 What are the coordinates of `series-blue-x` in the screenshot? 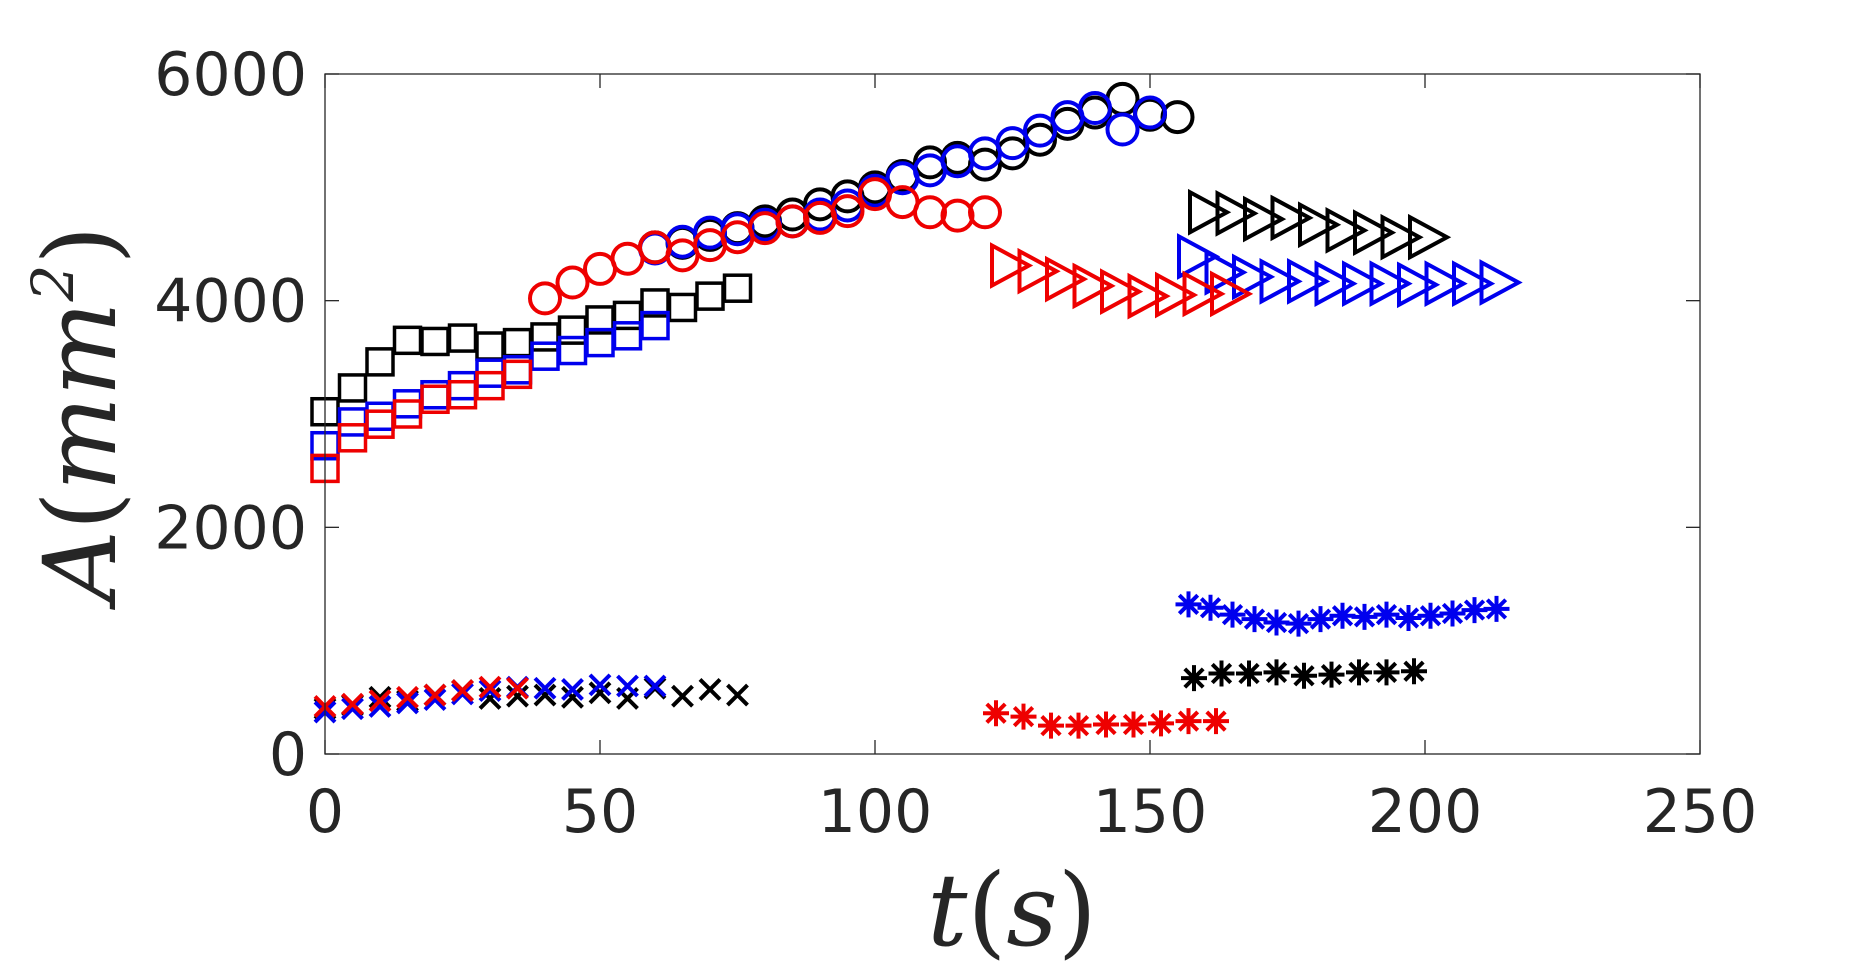 It's located at (490, 698).